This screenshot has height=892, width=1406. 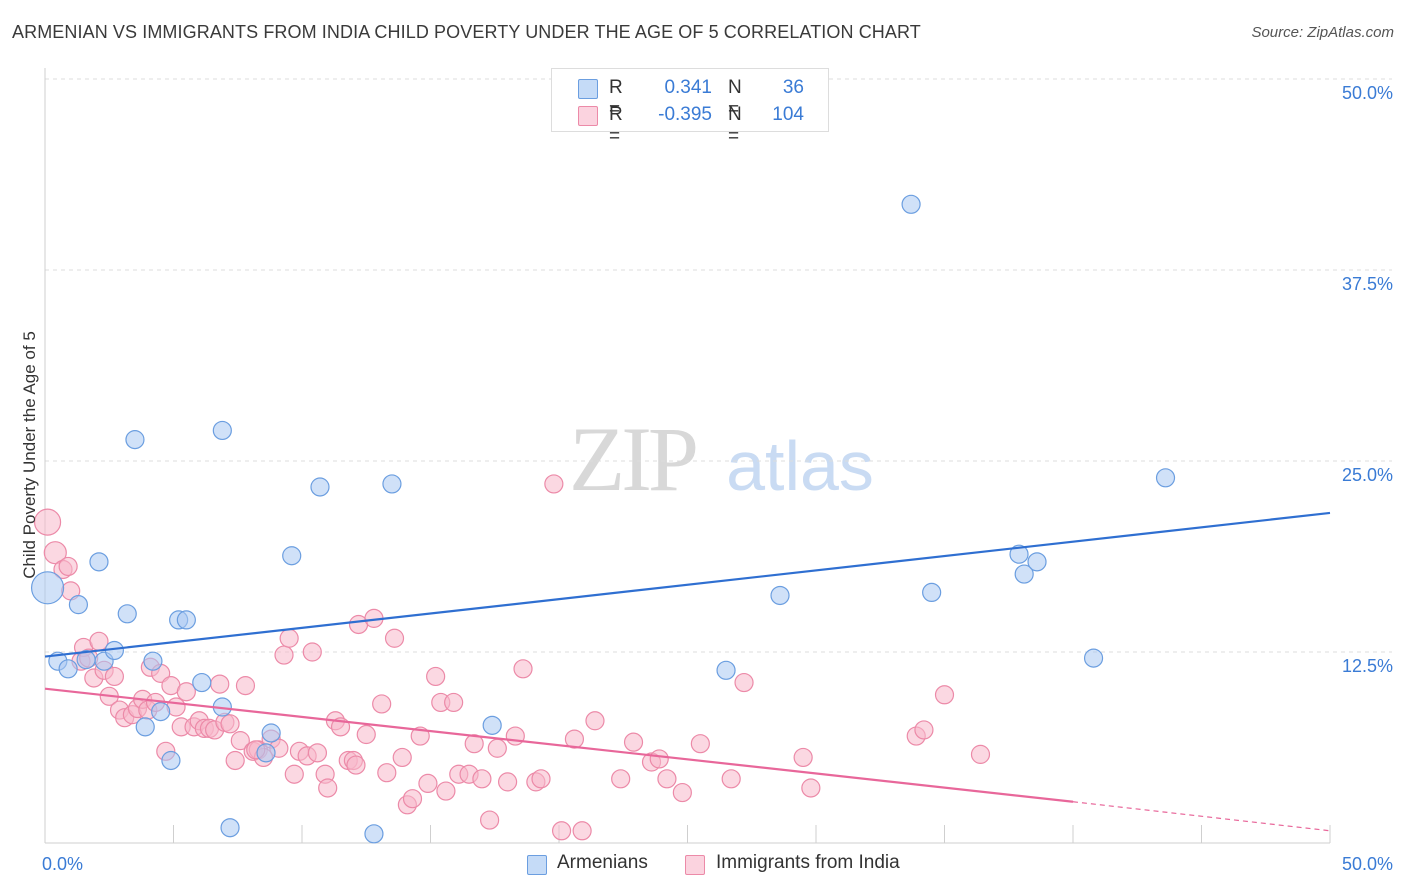 What do you see at coordinates (1367, 864) in the screenshot?
I see `x-tick-label: 50.0%` at bounding box center [1367, 864].